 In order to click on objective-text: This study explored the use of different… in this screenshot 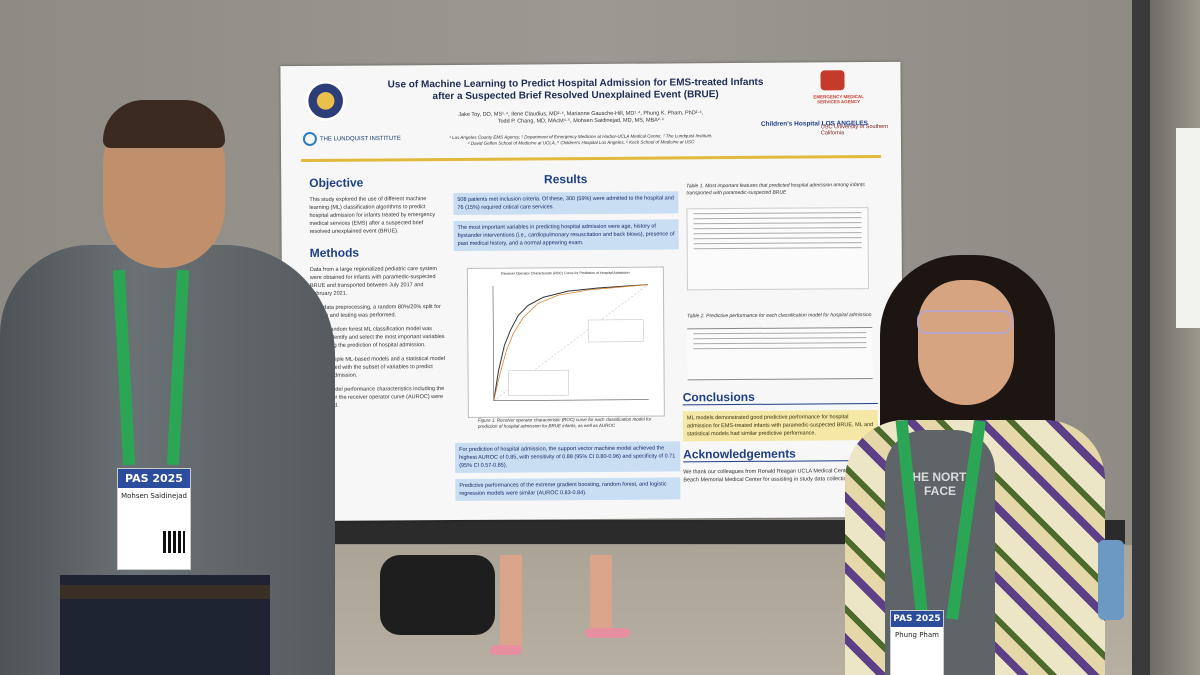, I will do `click(372, 215)`.